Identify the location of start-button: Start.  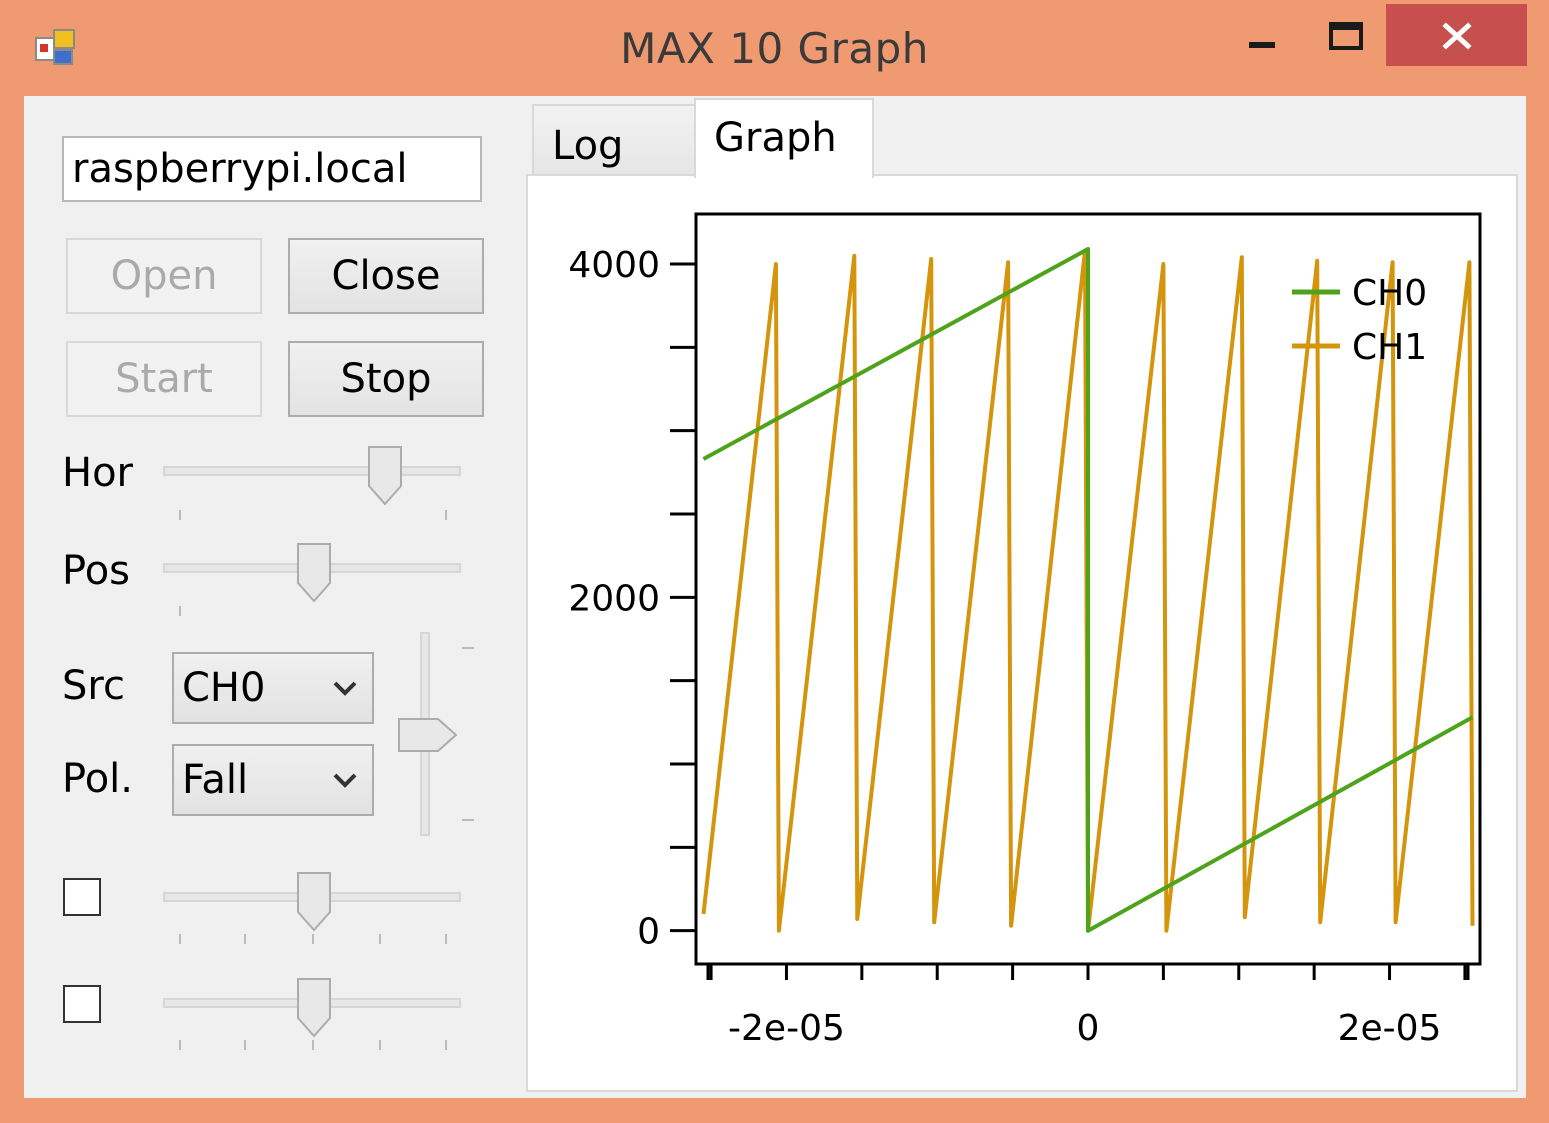
(164, 379).